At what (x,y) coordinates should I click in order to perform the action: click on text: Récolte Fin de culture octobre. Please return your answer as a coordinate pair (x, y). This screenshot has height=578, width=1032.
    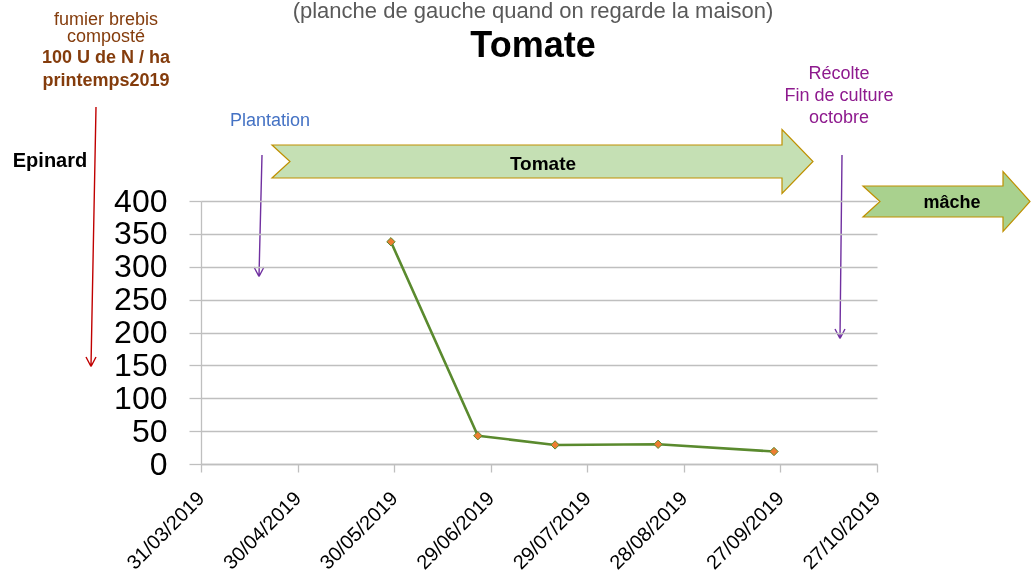
    Looking at the image, I should click on (839, 95).